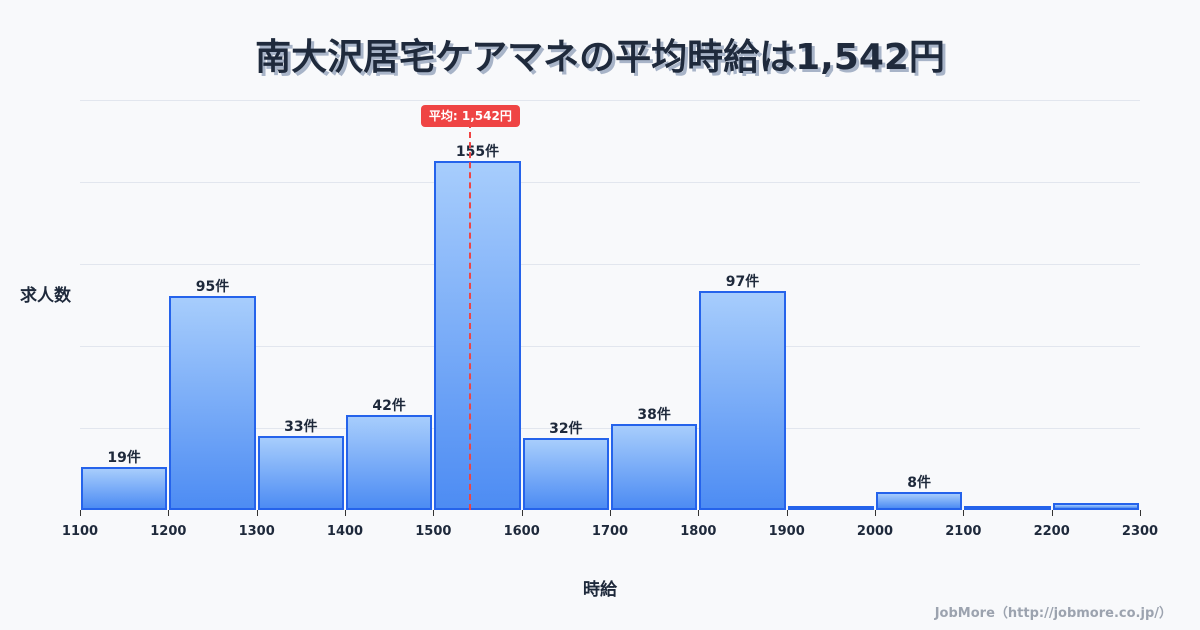  Describe the element at coordinates (1053, 613) in the screenshot. I see `source-credit: JobMore（http://jobmore.co.jp/）` at that location.